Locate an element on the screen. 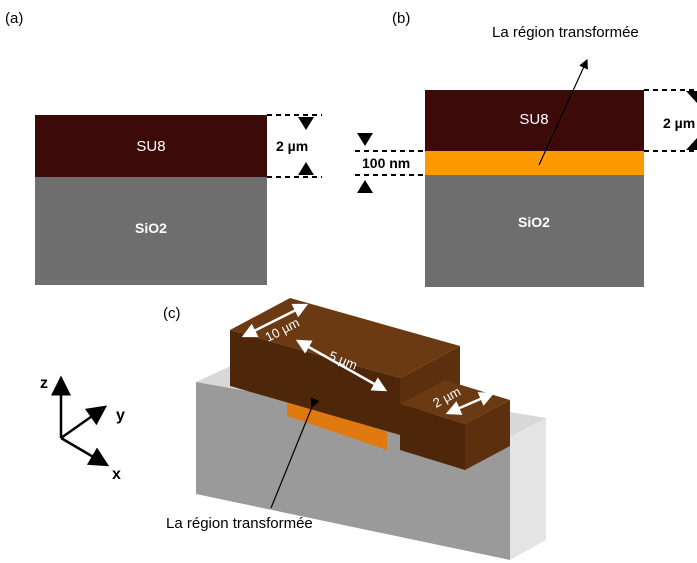 Image resolution: width=697 pixels, height=563 pixels. panel-a-label: (a) is located at coordinates (14, 18).